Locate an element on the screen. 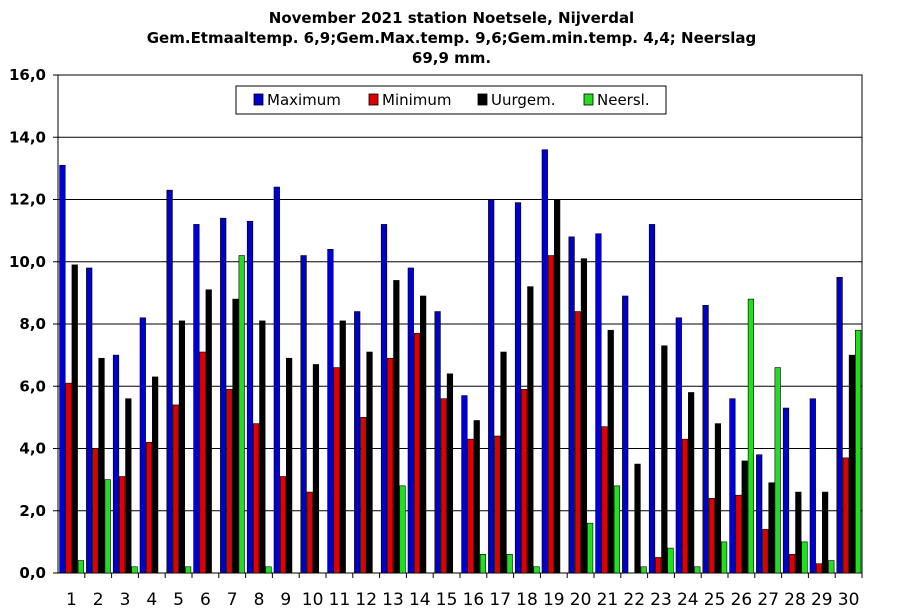  x-tick-label: 20 is located at coordinates (581, 600).